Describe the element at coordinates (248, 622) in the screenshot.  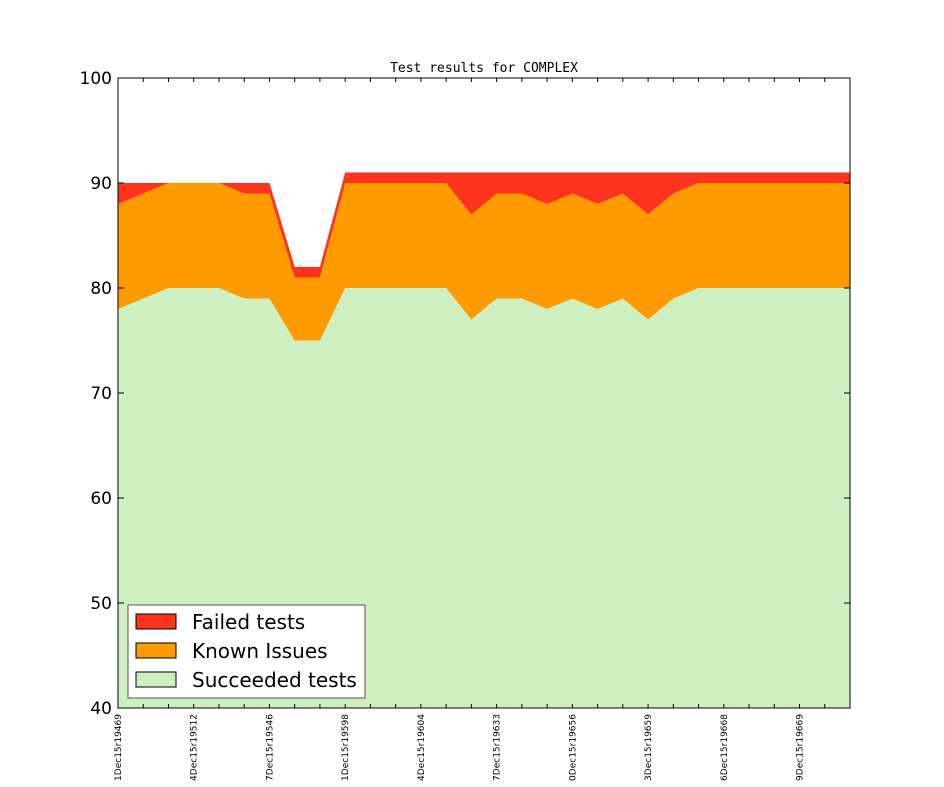
I see `legend-label: Failed tests` at that location.